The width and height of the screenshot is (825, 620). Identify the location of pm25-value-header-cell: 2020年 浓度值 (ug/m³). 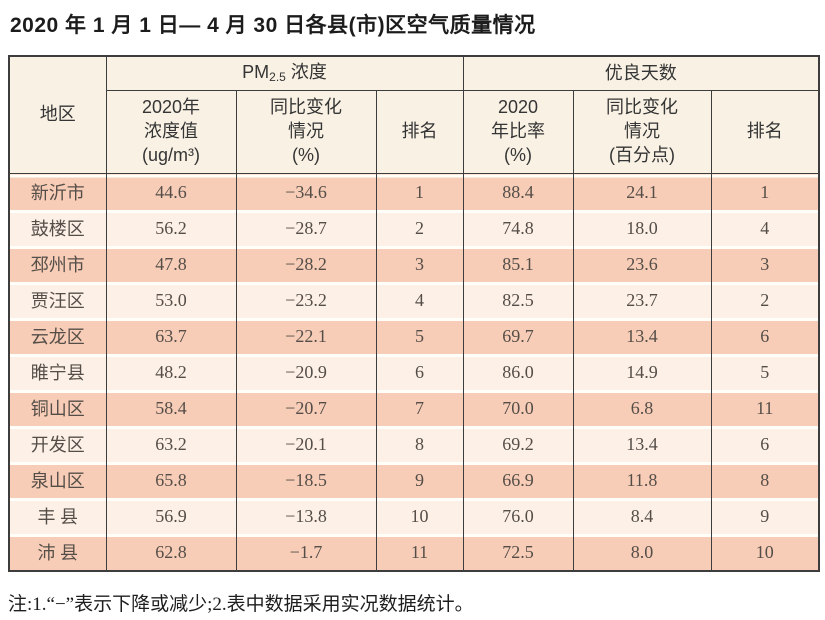
(171, 132).